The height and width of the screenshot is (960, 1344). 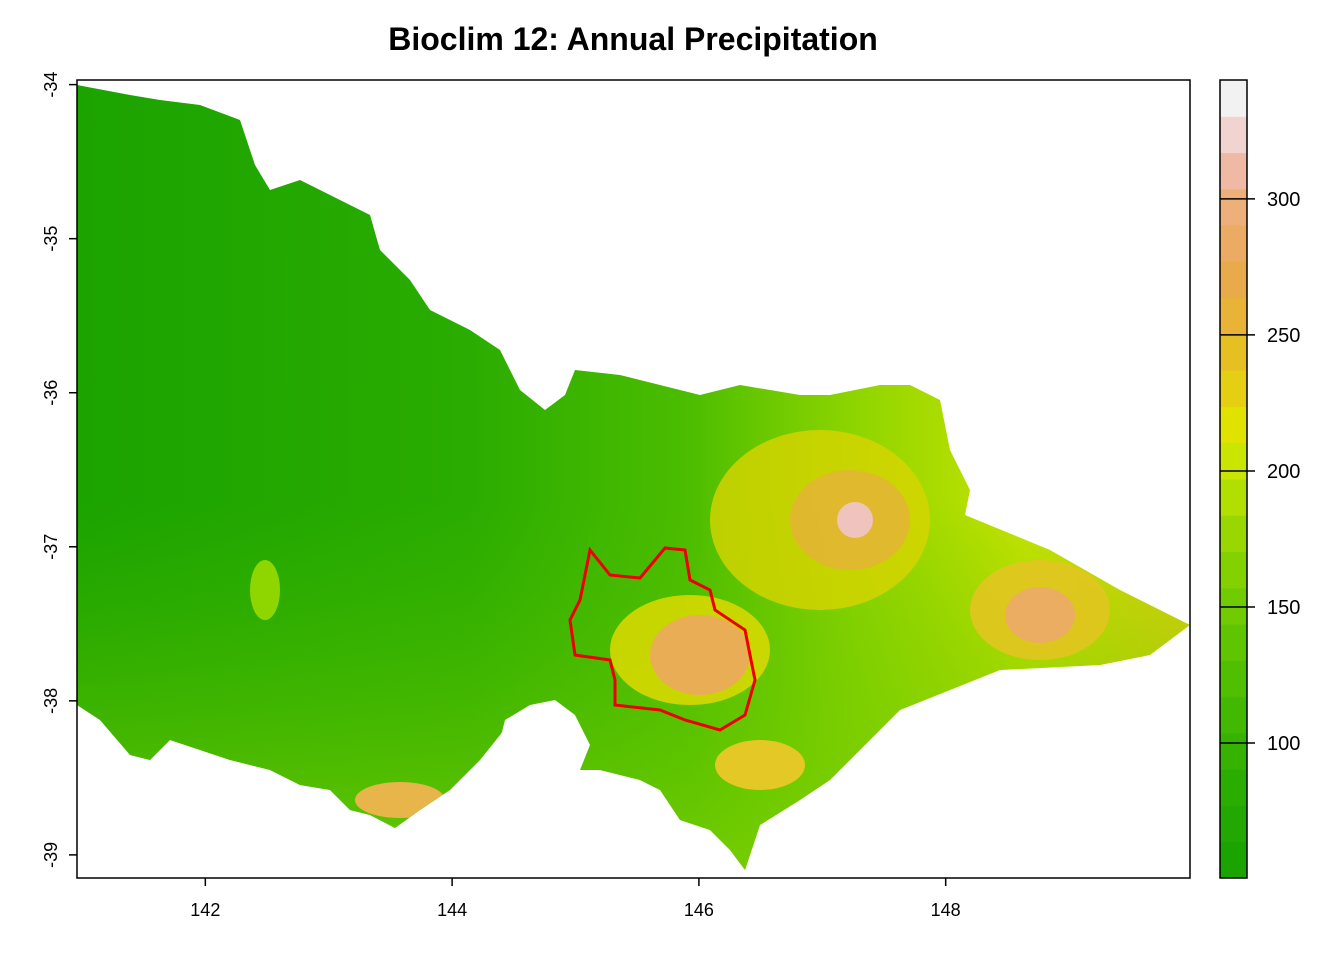 What do you see at coordinates (1283, 608) in the screenshot?
I see `legend-tick-label: 150` at bounding box center [1283, 608].